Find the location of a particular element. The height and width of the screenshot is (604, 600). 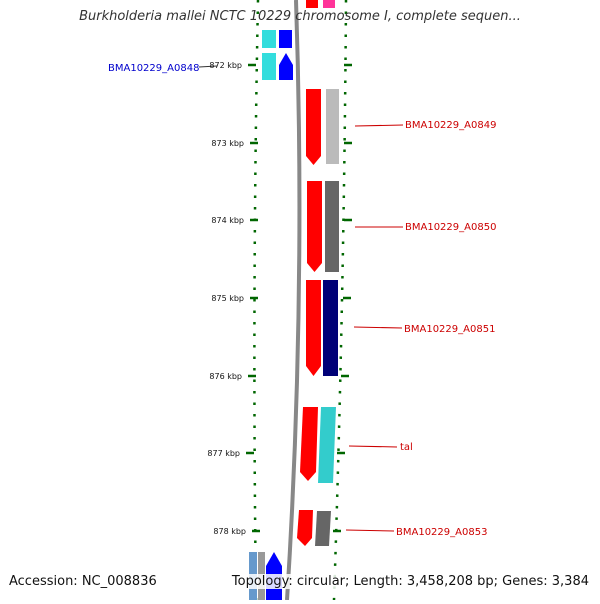

gene-a0853-red-arrow is located at coordinates (305, 528).